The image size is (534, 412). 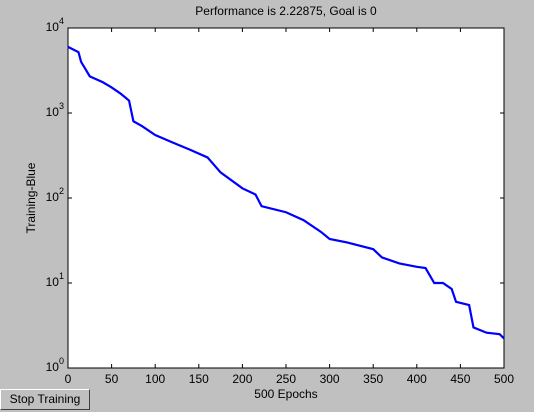 What do you see at coordinates (55, 195) in the screenshot?
I see `y-tick-label: 10²` at bounding box center [55, 195].